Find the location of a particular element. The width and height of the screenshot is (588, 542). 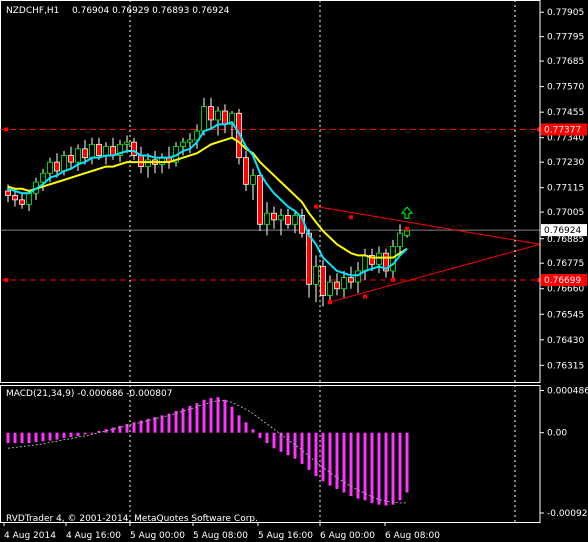

triangle-upper-trendline is located at coordinates (428, 225).